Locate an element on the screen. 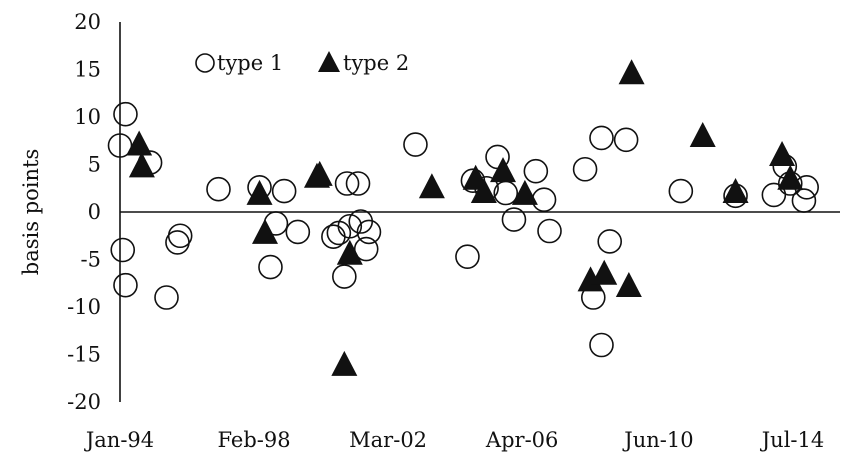 The height and width of the screenshot is (461, 842). y-tick-label: 15 is located at coordinates (87, 70).